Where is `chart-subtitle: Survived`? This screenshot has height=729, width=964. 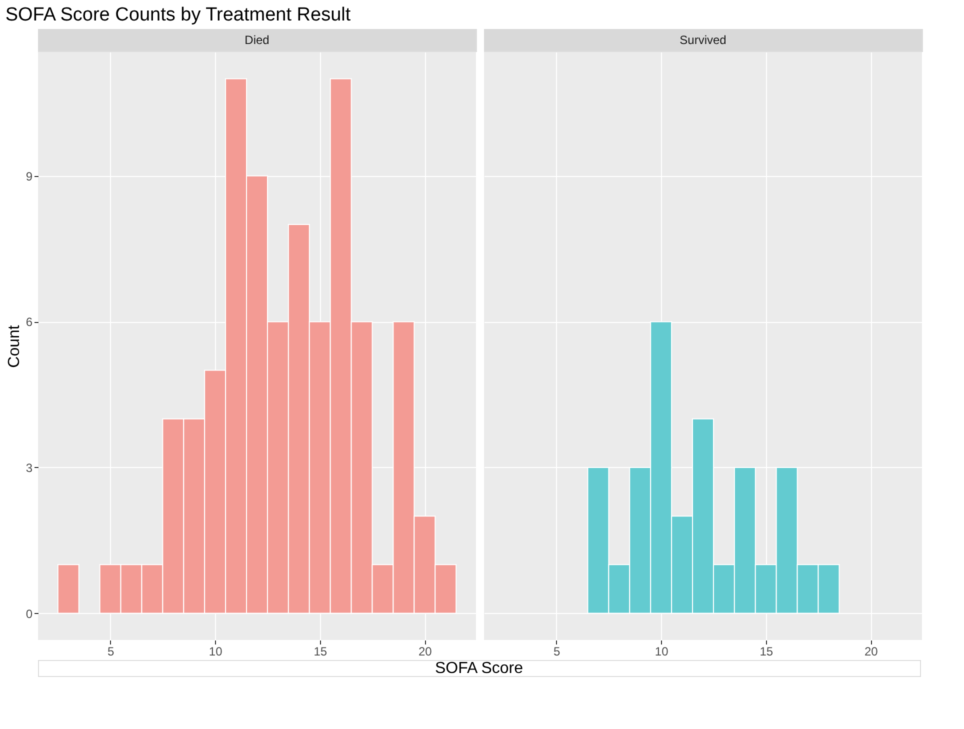
chart-subtitle: Survived is located at coordinates (703, 40).